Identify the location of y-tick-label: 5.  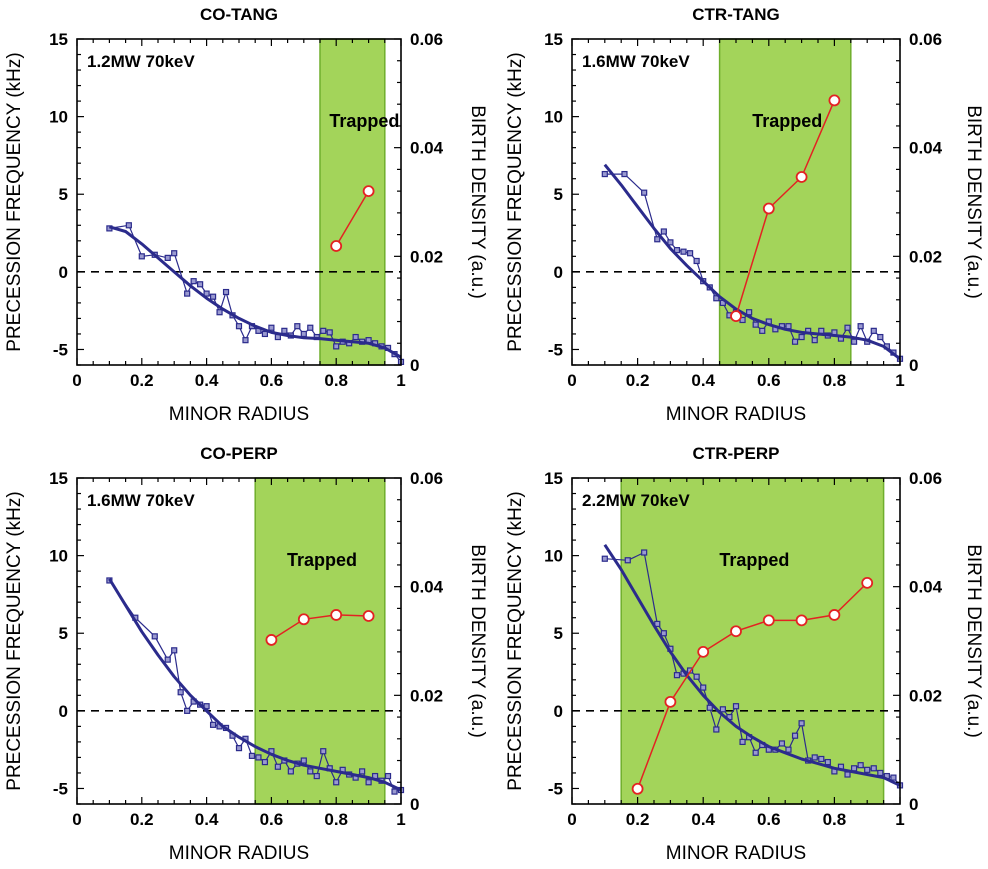
(558, 194).